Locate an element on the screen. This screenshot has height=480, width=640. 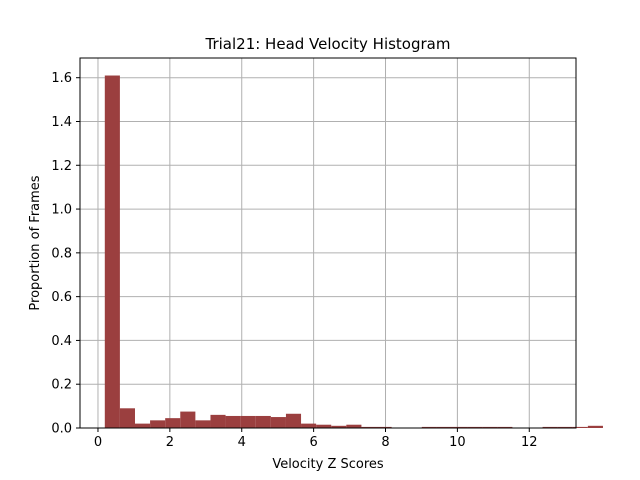
y-ticks: 0.0 0.2 0.4 0.6 0.8 1.0 1.2 1.4 1.6 is located at coordinates (65, 254).